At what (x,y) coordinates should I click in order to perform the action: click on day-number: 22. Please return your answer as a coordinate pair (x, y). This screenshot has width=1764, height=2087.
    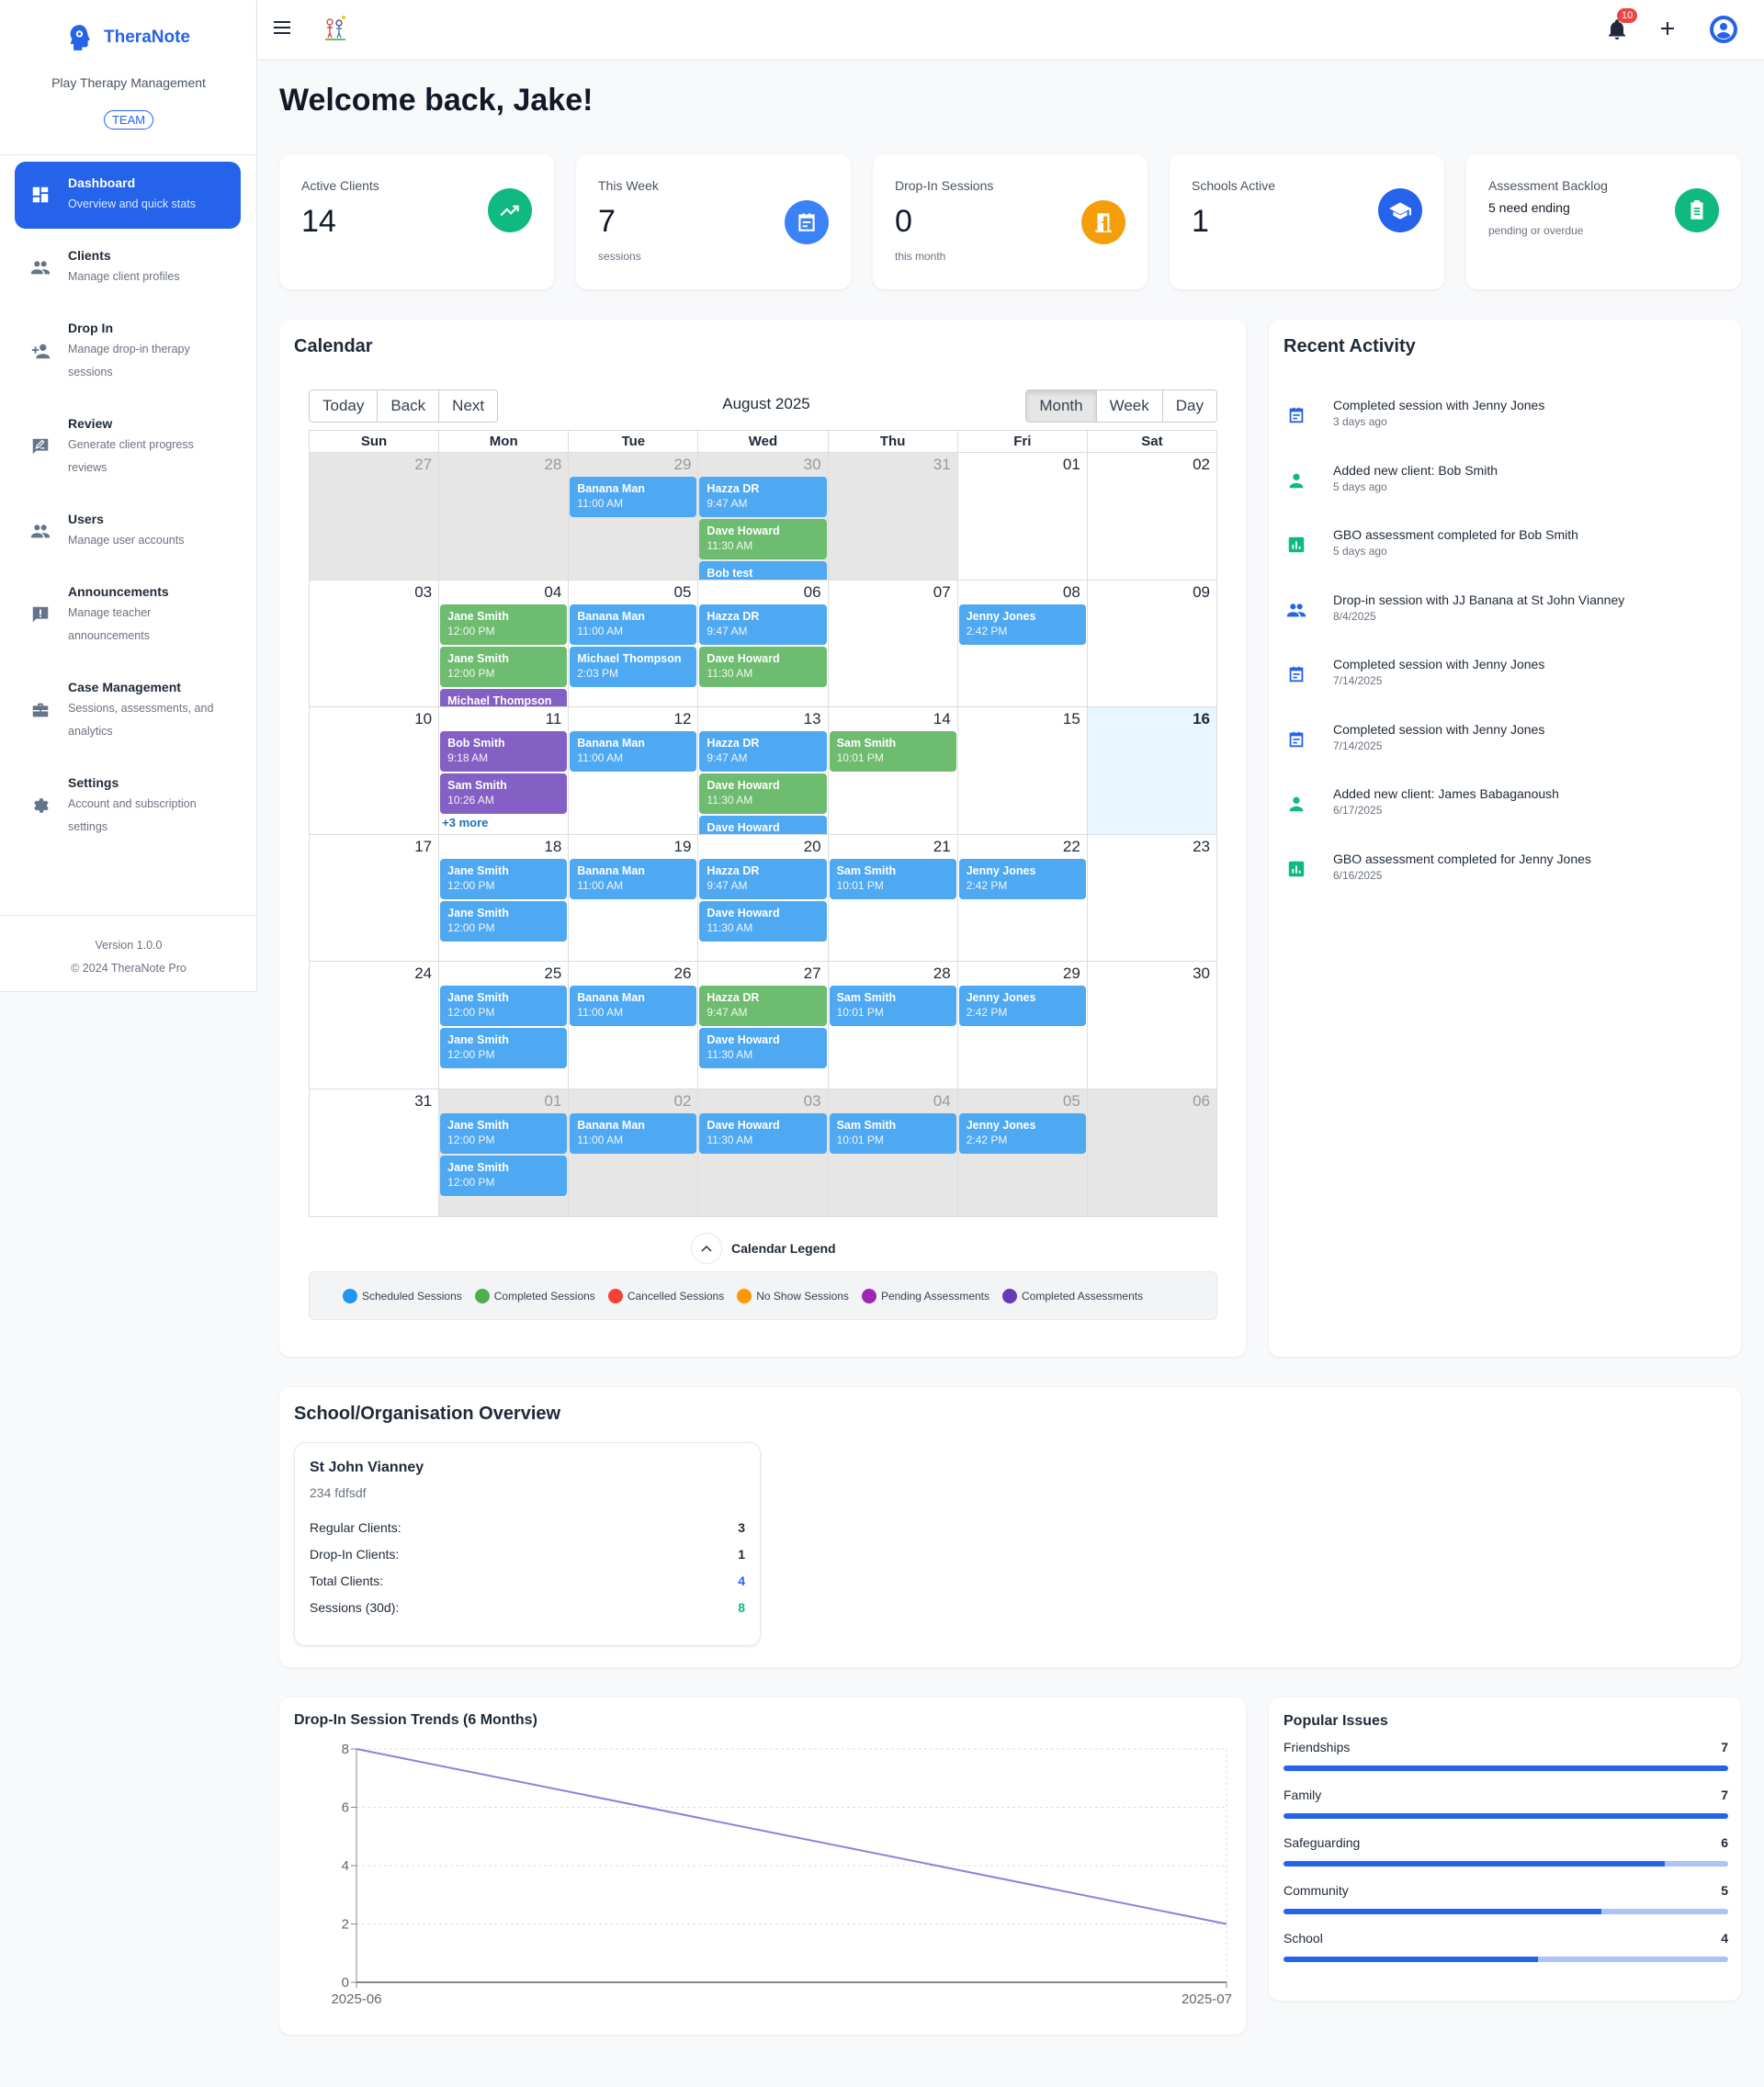
    Looking at the image, I should click on (1071, 846).